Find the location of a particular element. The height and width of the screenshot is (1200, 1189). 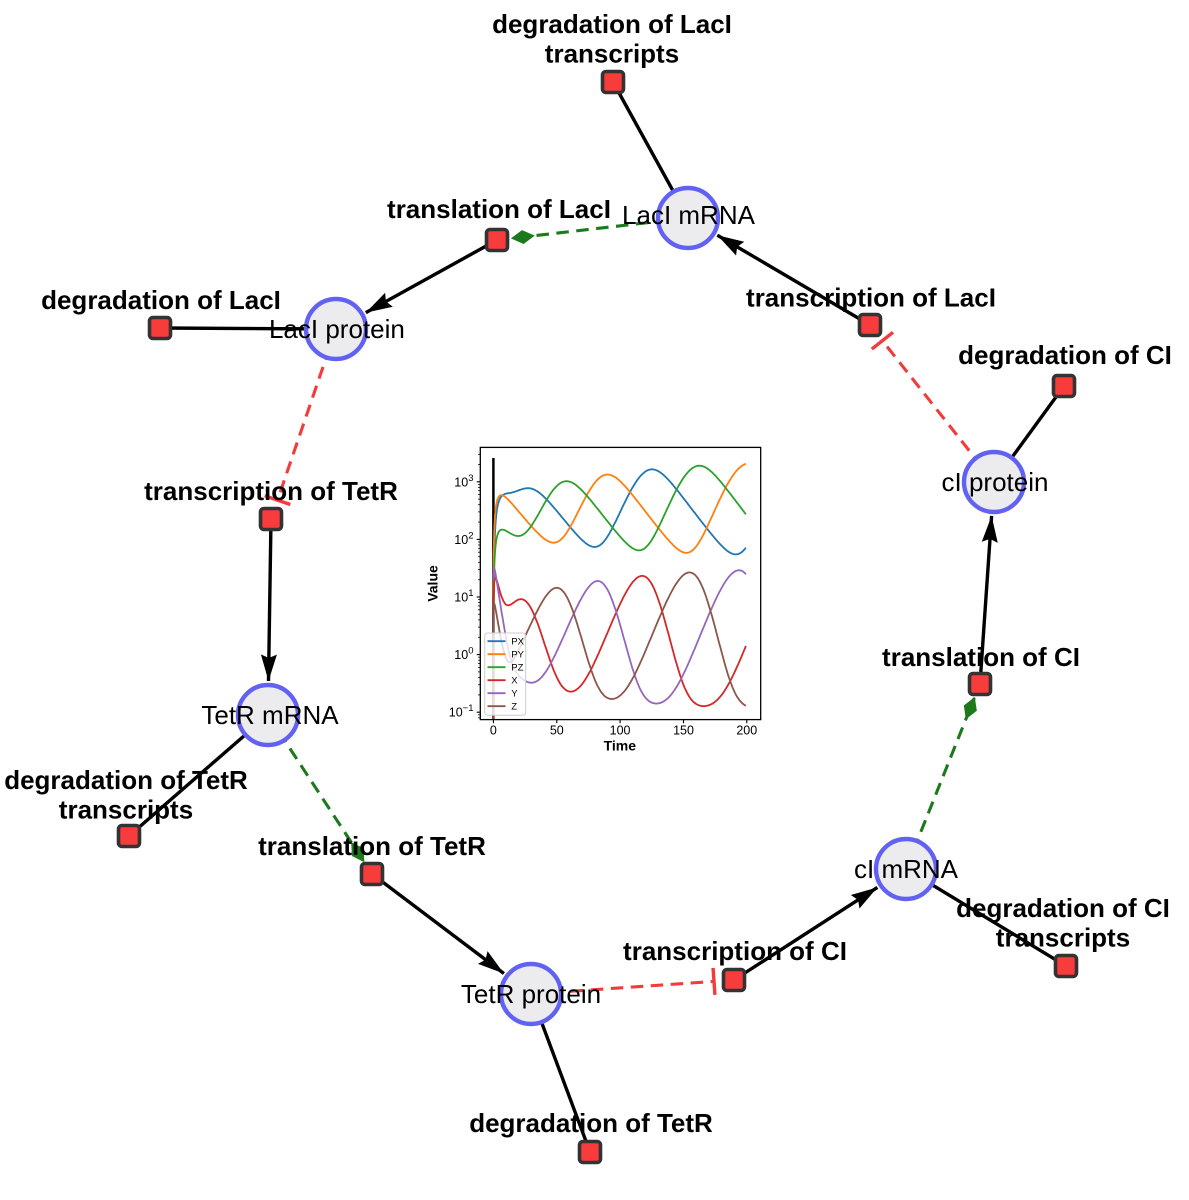

svg-text: 50 is located at coordinates (557, 731).